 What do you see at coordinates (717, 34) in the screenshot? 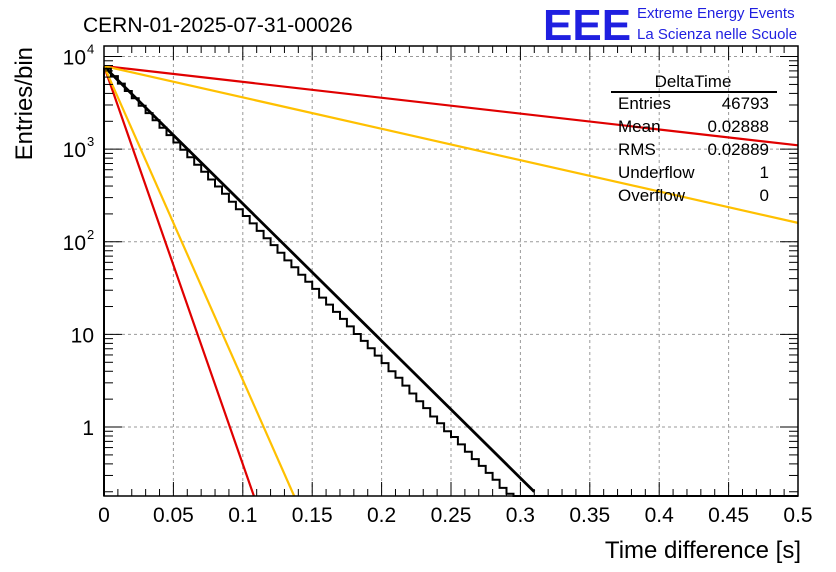
I see `logo-line-2: La Scienza nelle Scuole` at bounding box center [717, 34].